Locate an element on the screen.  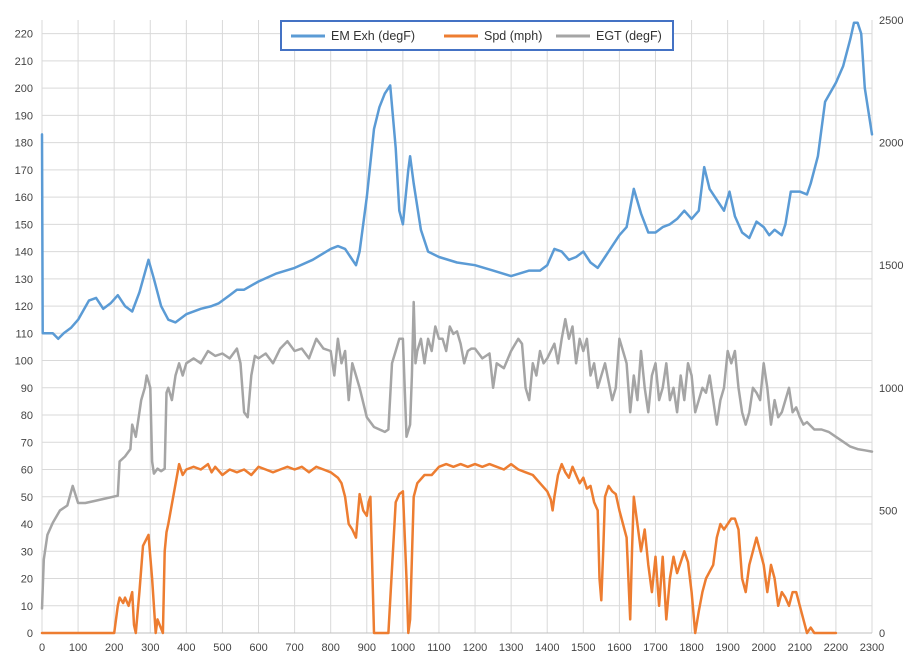
x-tick-label: 1600 is located at coordinates (619, 648).